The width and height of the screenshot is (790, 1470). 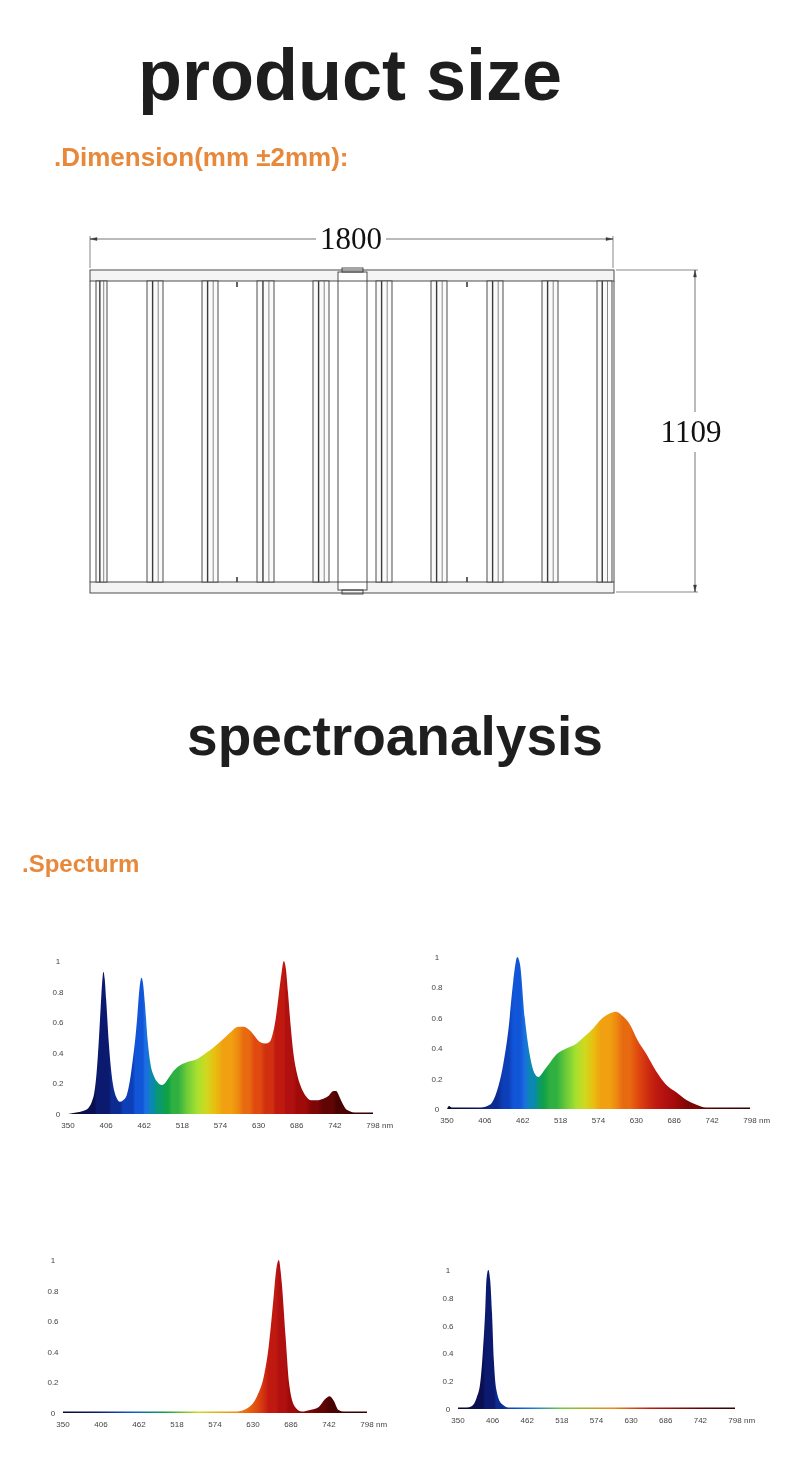 I want to click on text: spectroanalysis, so click(x=395, y=736).